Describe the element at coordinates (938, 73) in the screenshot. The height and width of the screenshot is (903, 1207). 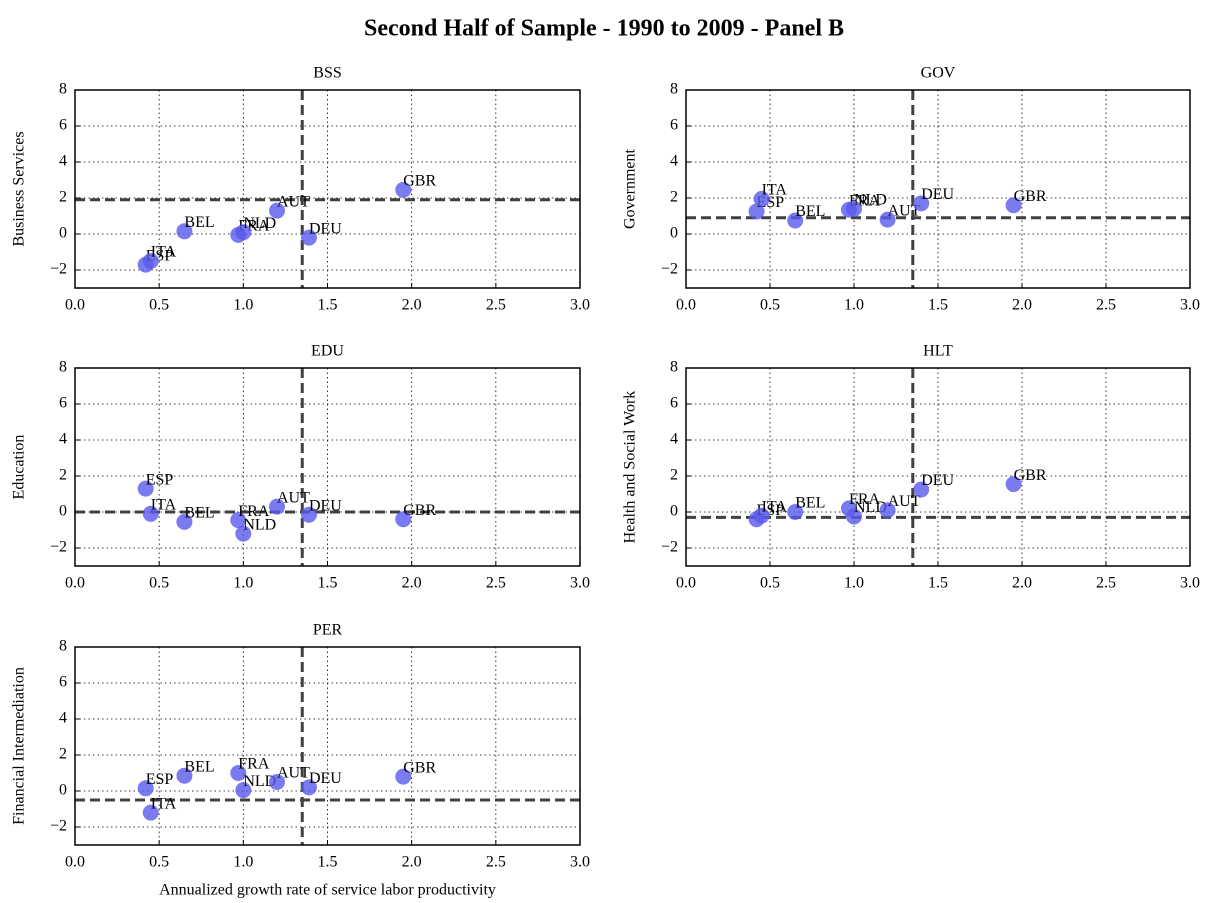
I see `panel-title: GOV` at that location.